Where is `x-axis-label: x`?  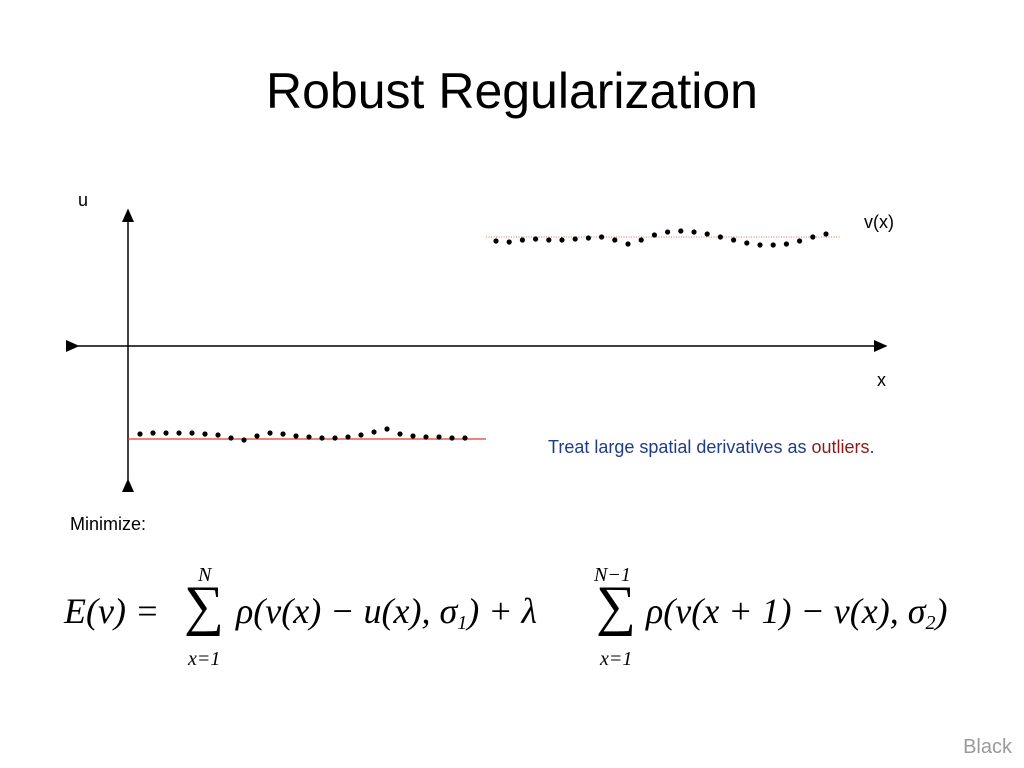 x-axis-label: x is located at coordinates (881, 380).